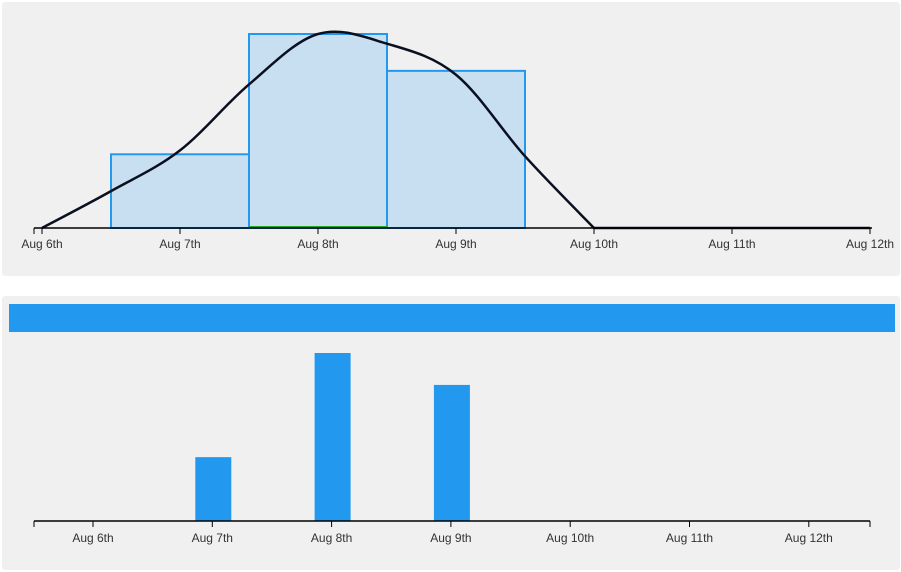  What do you see at coordinates (452, 318) in the screenshot?
I see `range-selector-bar` at bounding box center [452, 318].